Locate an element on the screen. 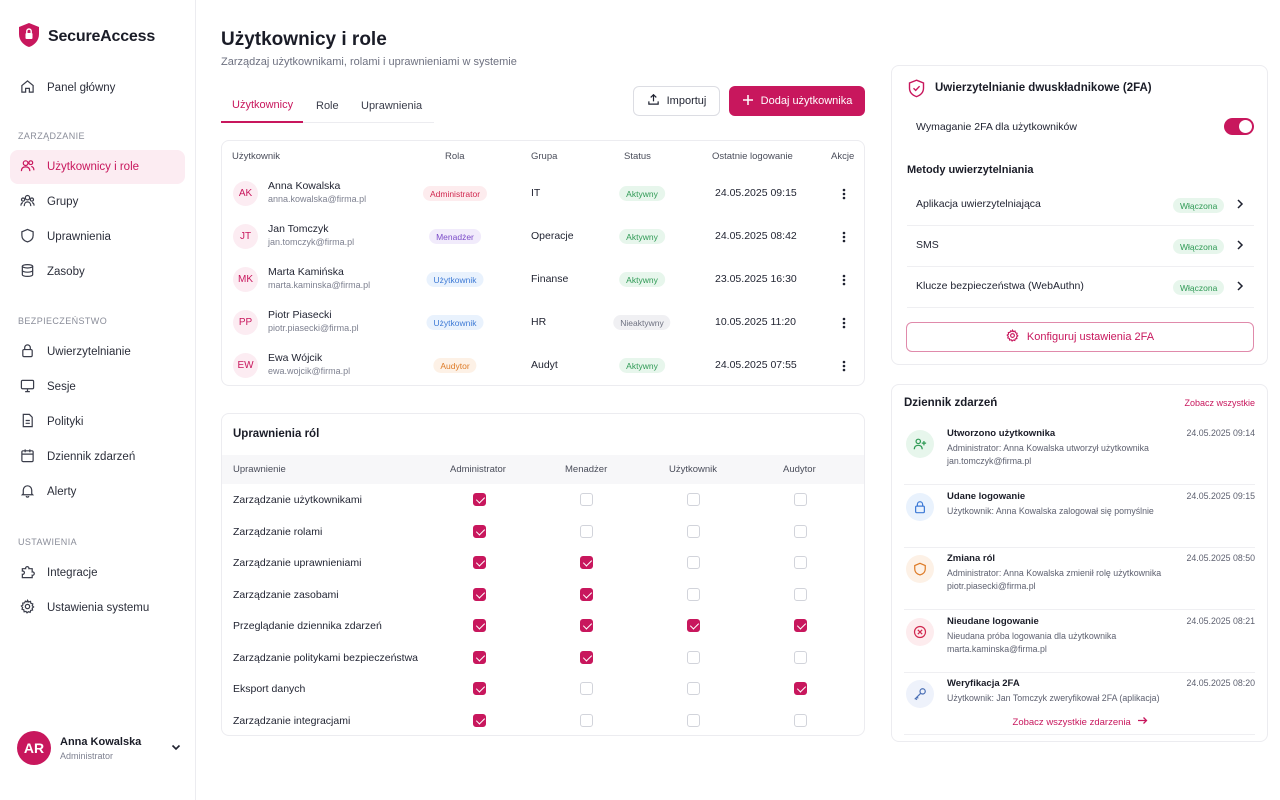 This screenshot has height=800, width=1280. sidebar-item-users-roles: Użytkownicy i role is located at coordinates (97, 167).